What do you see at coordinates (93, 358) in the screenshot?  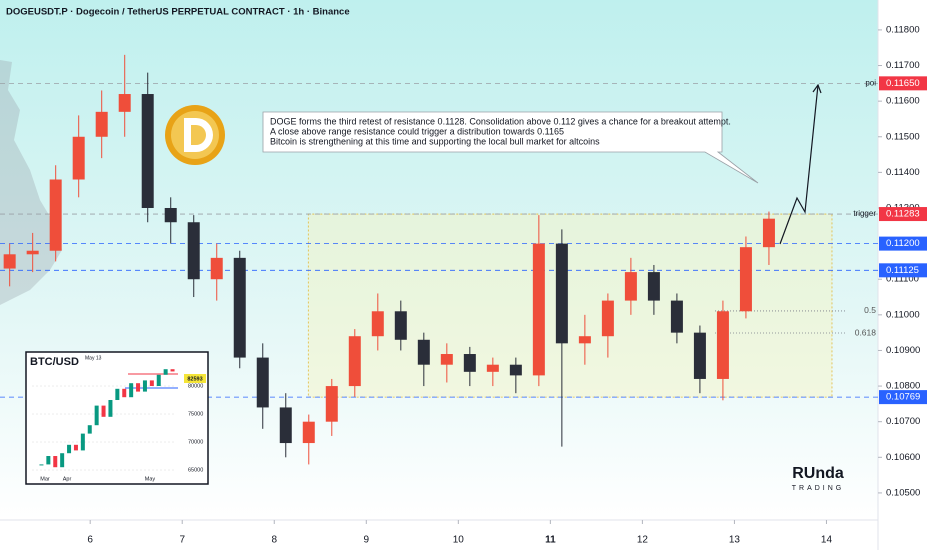 I see `inset-date-label: May 13` at bounding box center [93, 358].